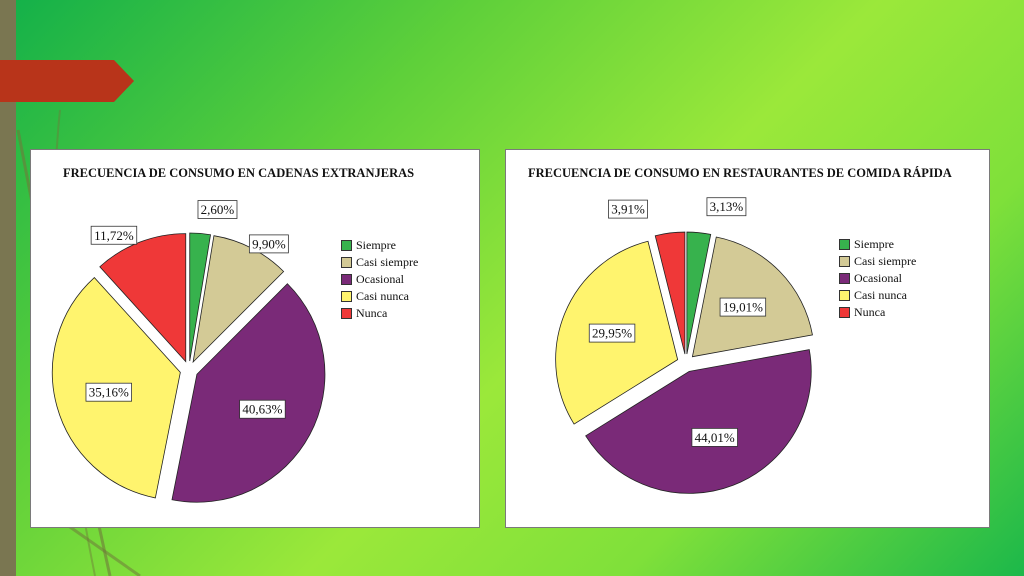 This screenshot has height=576, width=1024. What do you see at coordinates (8, 288) in the screenshot?
I see `slide-left-bar` at bounding box center [8, 288].